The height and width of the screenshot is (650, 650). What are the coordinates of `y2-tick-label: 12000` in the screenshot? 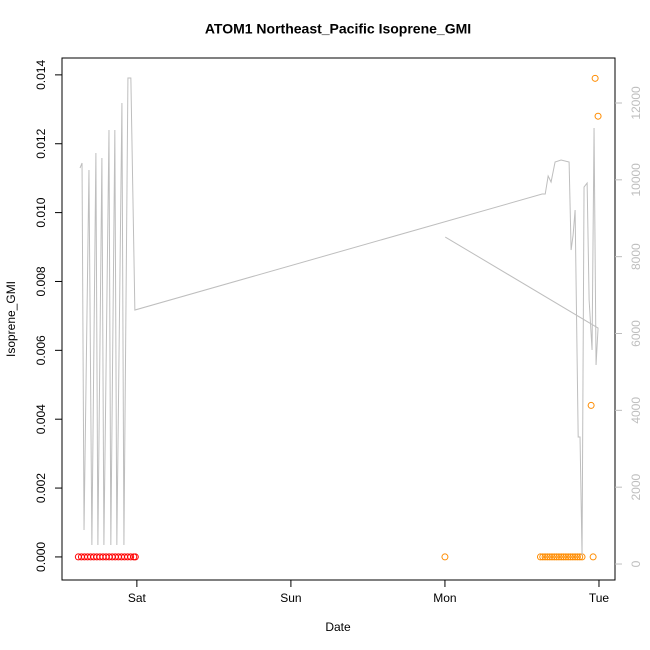 It's located at (636, 103).